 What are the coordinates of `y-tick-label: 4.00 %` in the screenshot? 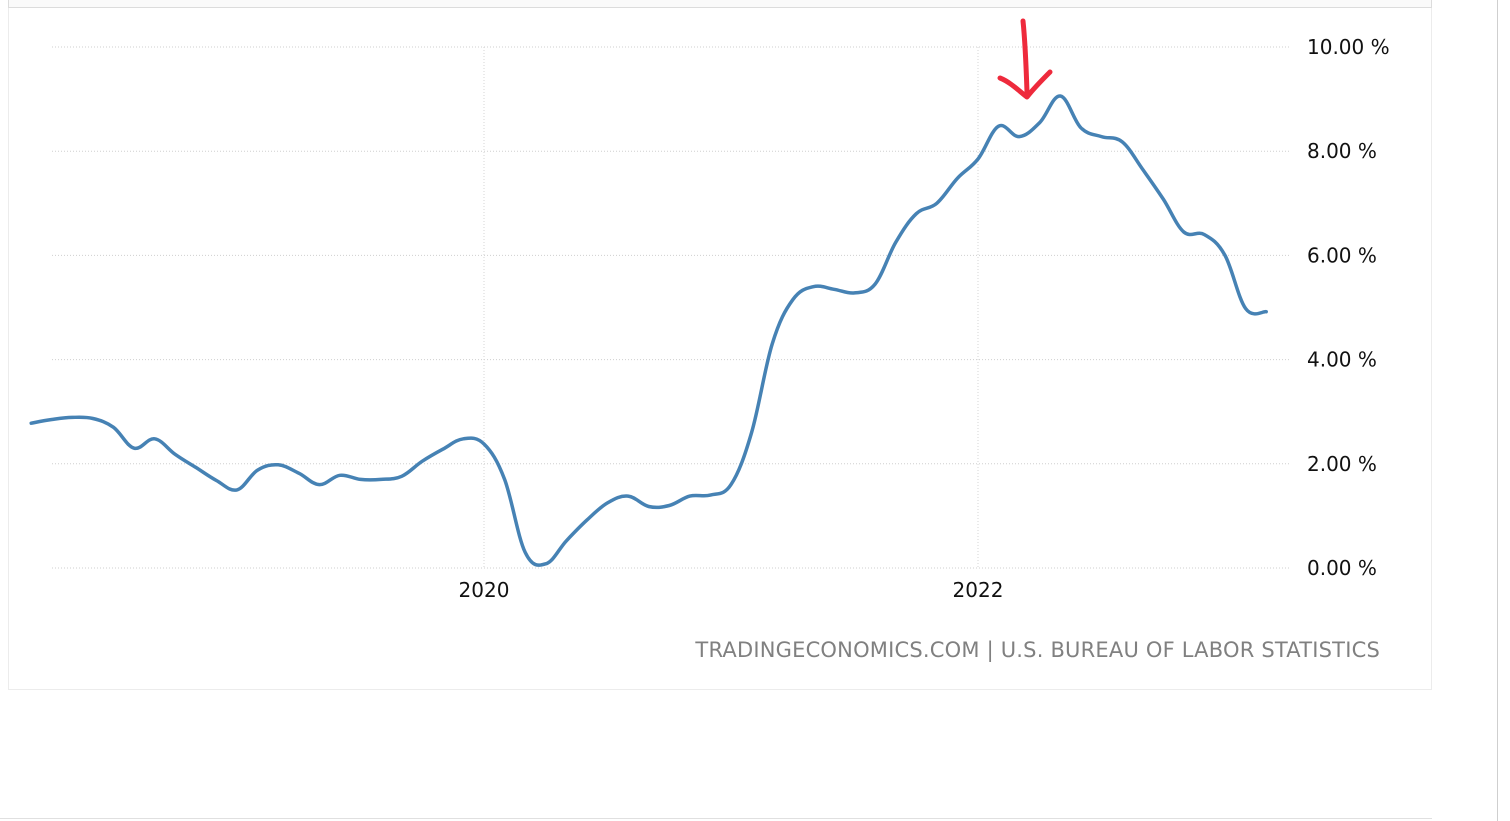 It's located at (1342, 360).